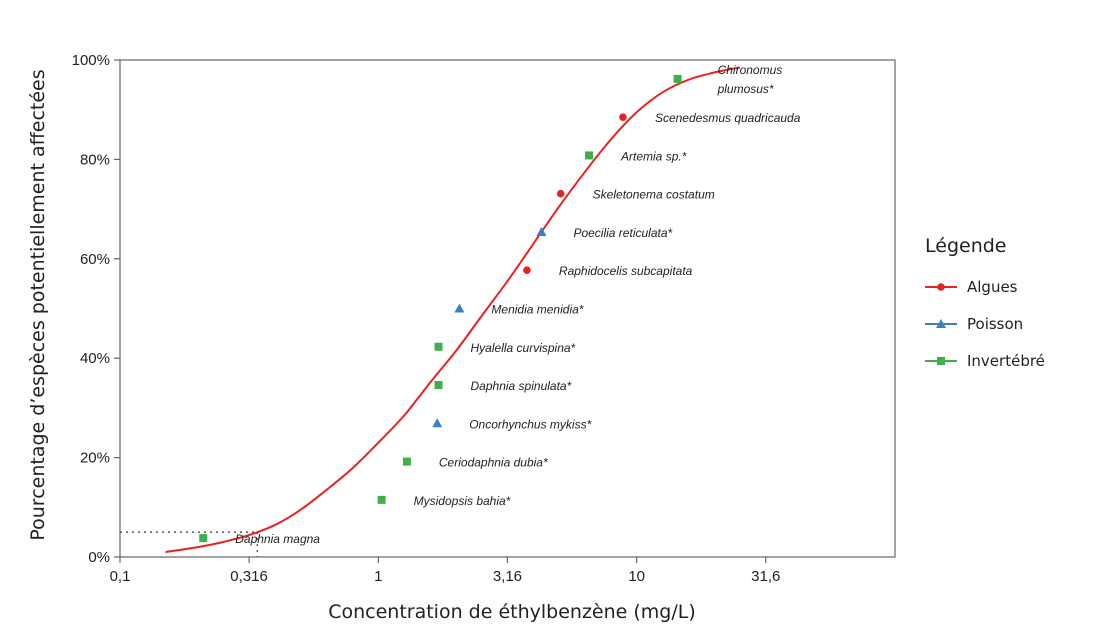 This screenshot has width=1093, height=628. I want to click on species-label: Ceriodaphnia dubia*, so click(493, 463).